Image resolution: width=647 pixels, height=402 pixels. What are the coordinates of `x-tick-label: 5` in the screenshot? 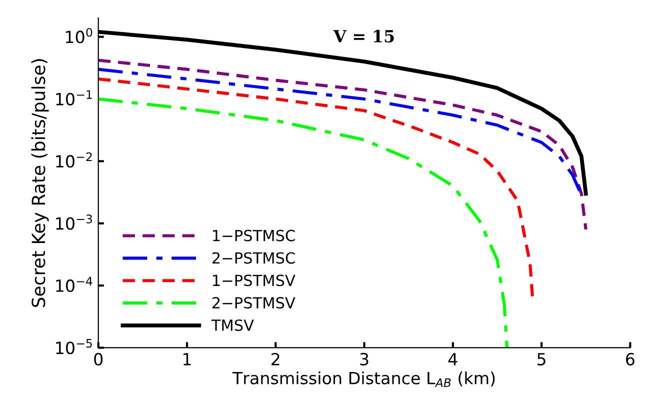 It's located at (542, 359).